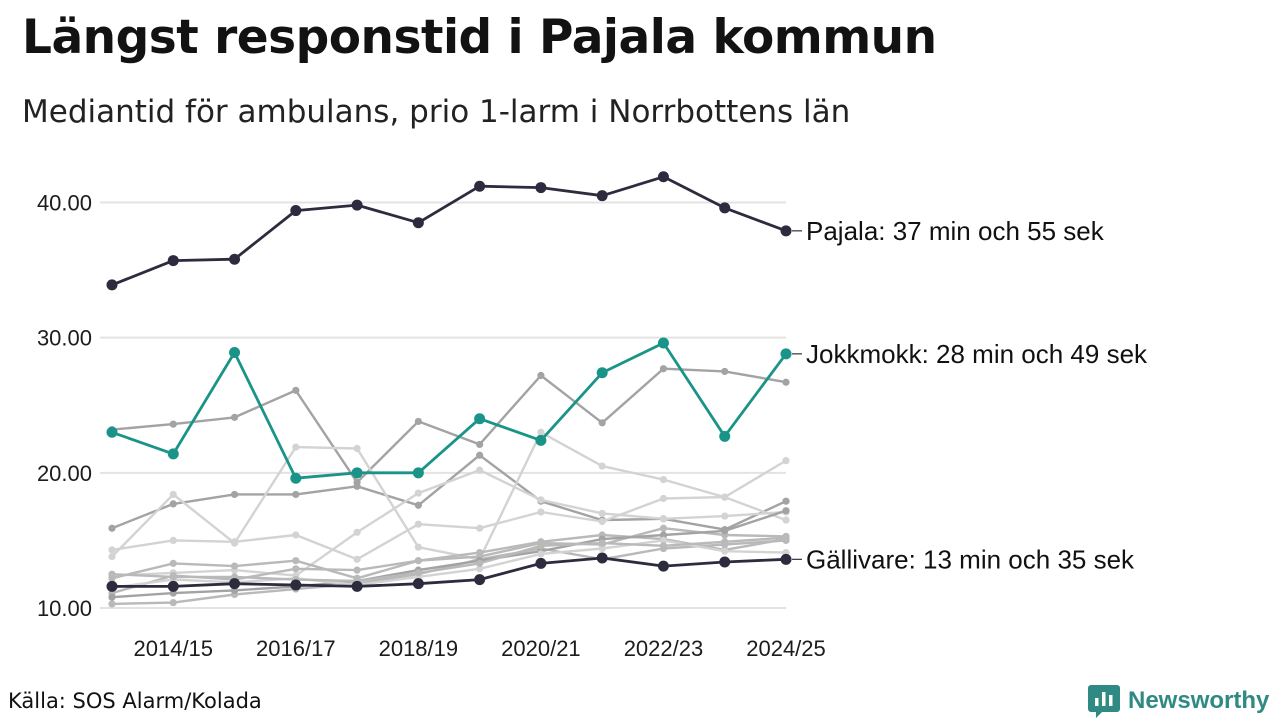 This screenshot has height=720, width=1280. I want to click on newsworthy-logo-icon, so click(1104, 701).